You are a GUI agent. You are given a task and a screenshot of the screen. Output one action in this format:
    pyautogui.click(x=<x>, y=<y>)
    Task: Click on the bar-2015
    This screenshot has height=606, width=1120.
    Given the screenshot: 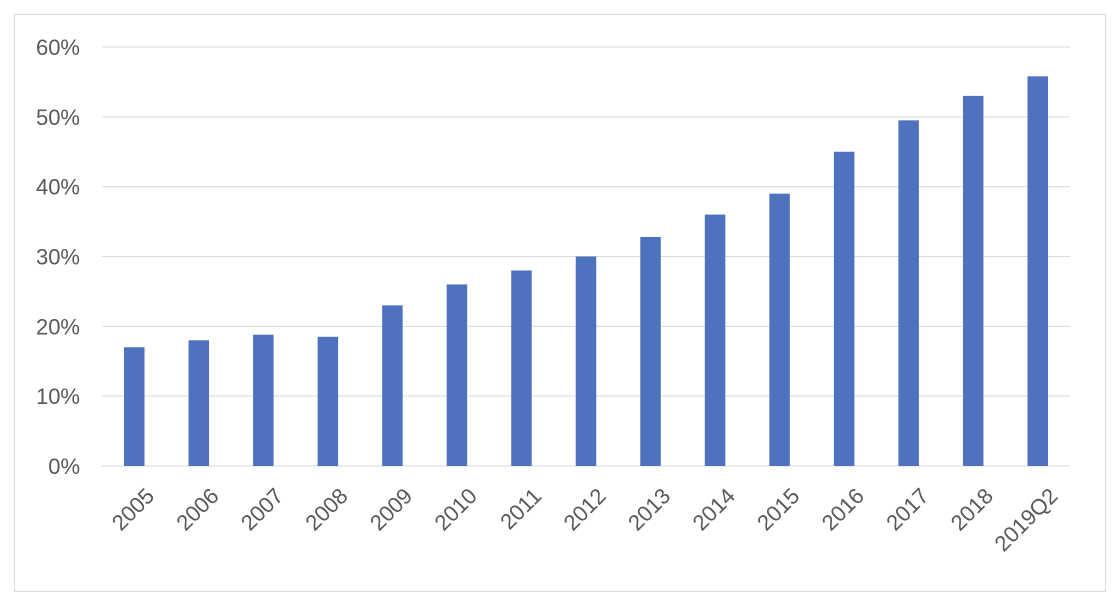 What is the action you would take?
    pyautogui.click(x=779, y=329)
    